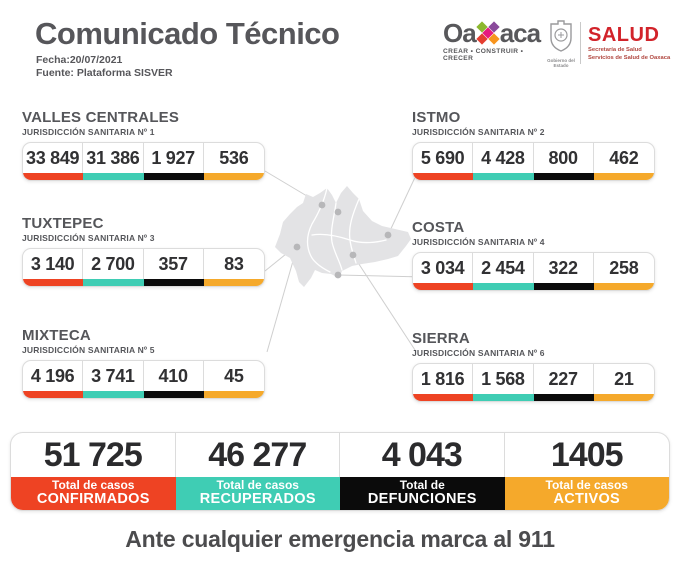 This screenshot has width=680, height=575. I want to click on recovered-cell: 31 386, so click(113, 161).